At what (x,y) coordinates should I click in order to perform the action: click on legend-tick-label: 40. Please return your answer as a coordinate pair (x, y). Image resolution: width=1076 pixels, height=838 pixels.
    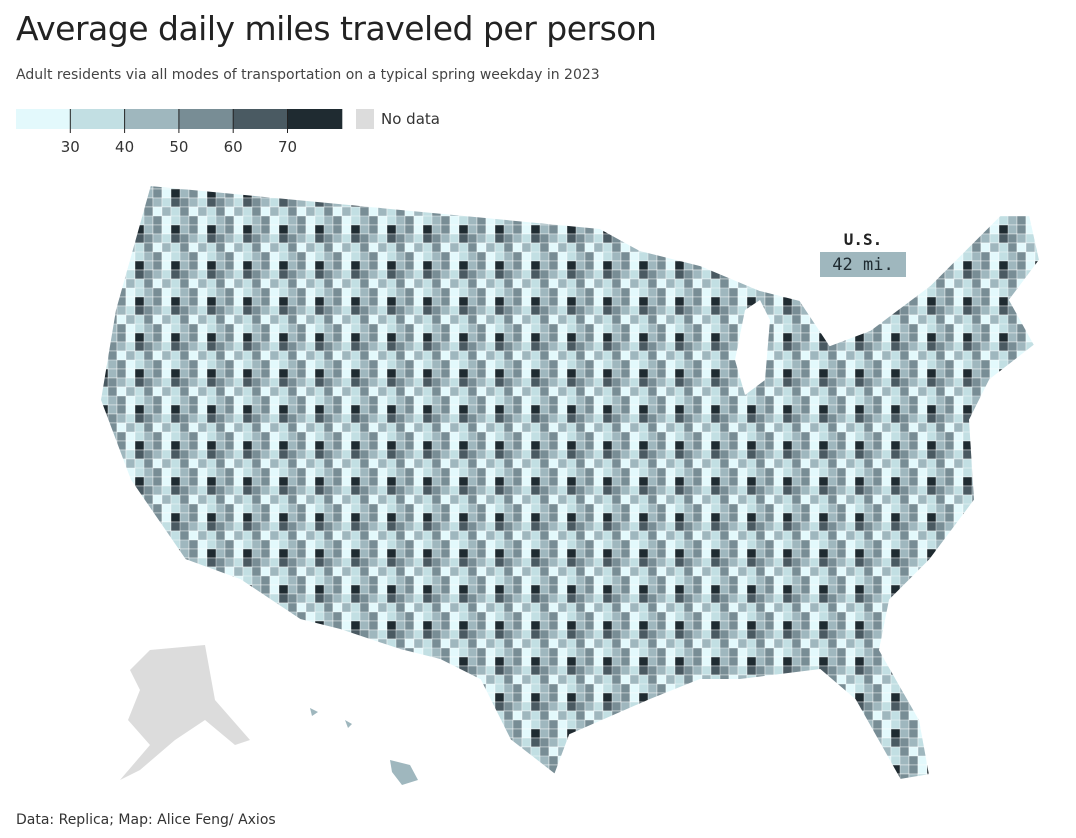
    Looking at the image, I should click on (124, 147).